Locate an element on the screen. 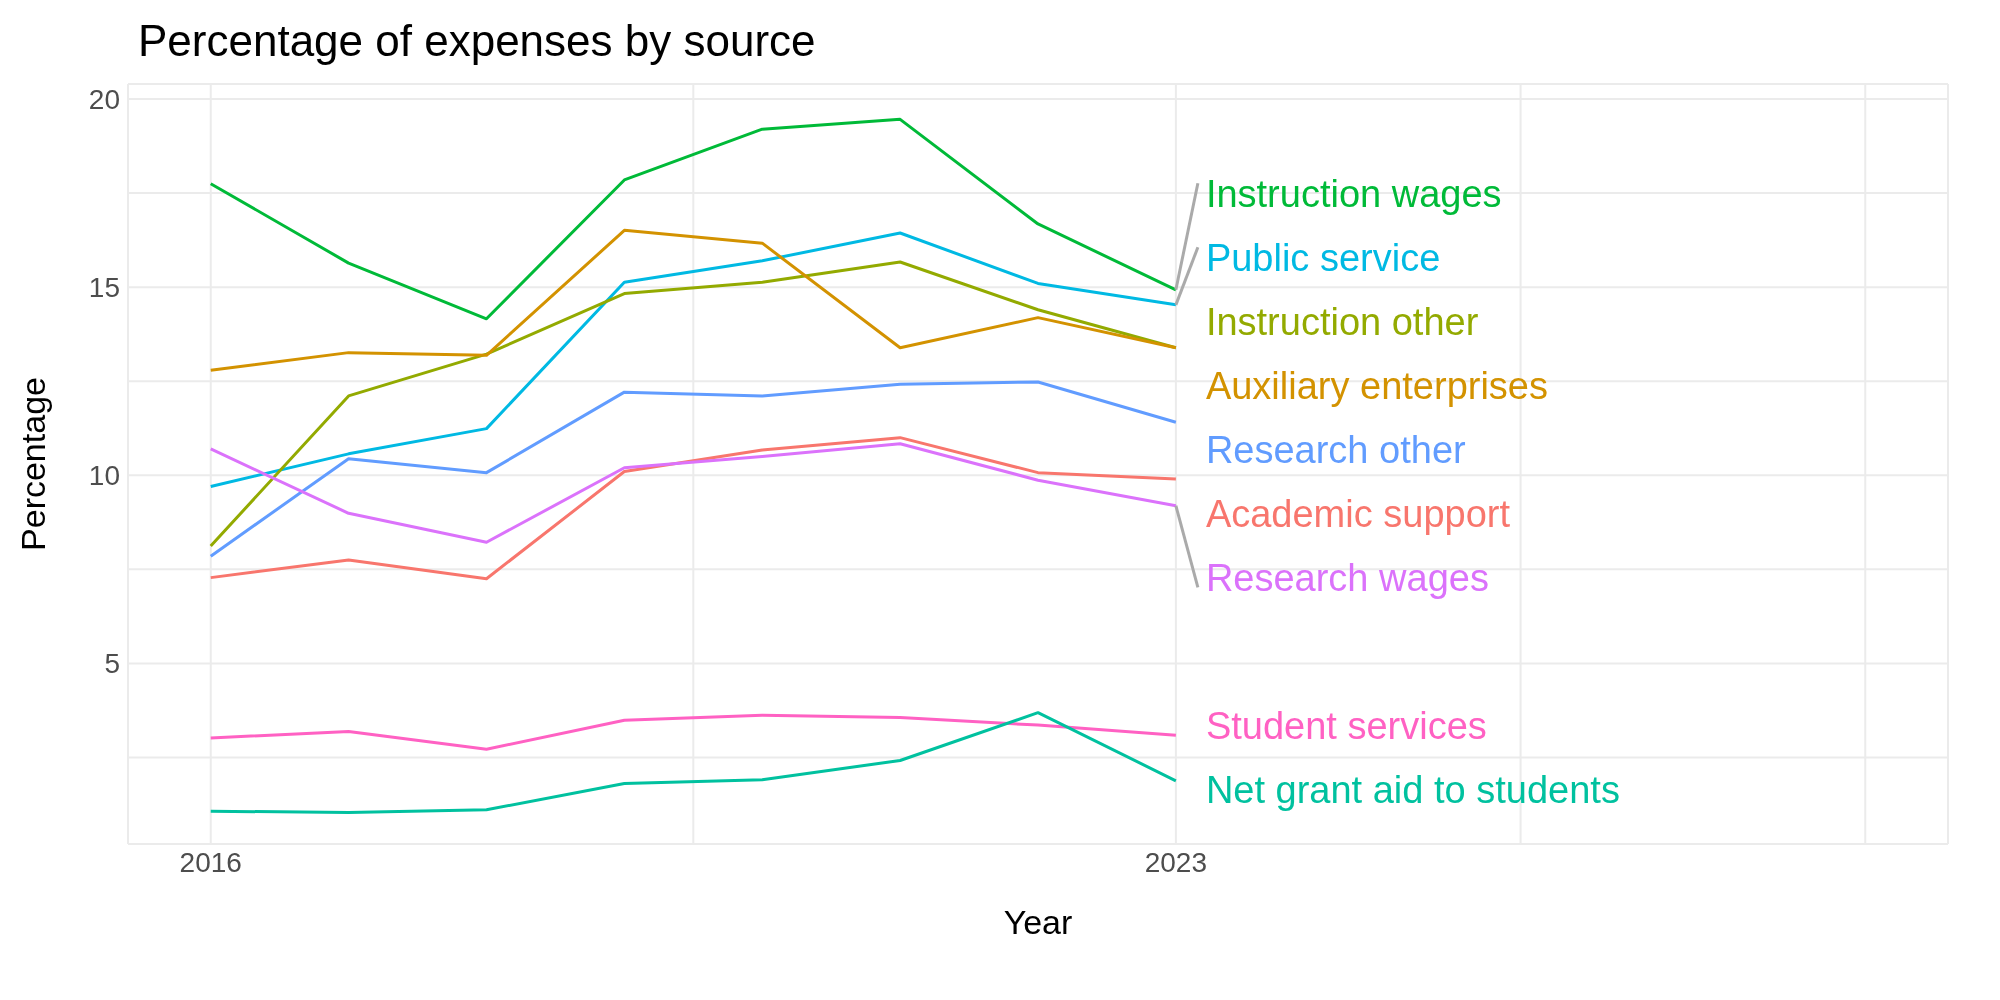 The height and width of the screenshot is (1000, 2000). y-axis-title: Percentage is located at coordinates (33, 464).